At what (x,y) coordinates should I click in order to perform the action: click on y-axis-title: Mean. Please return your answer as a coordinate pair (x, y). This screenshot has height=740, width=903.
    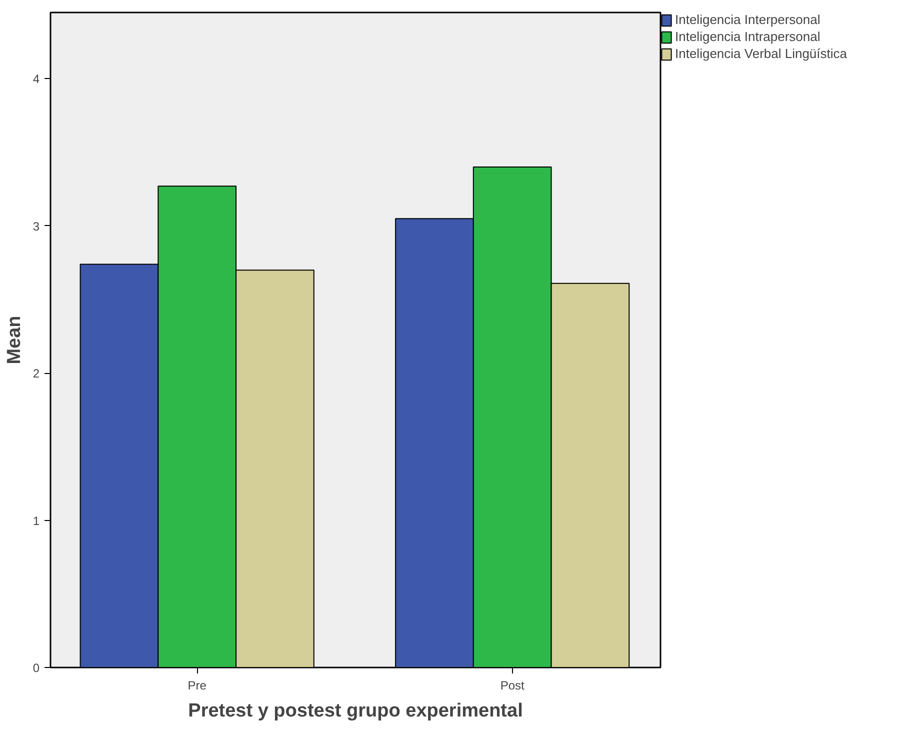
    Looking at the image, I should click on (14, 340).